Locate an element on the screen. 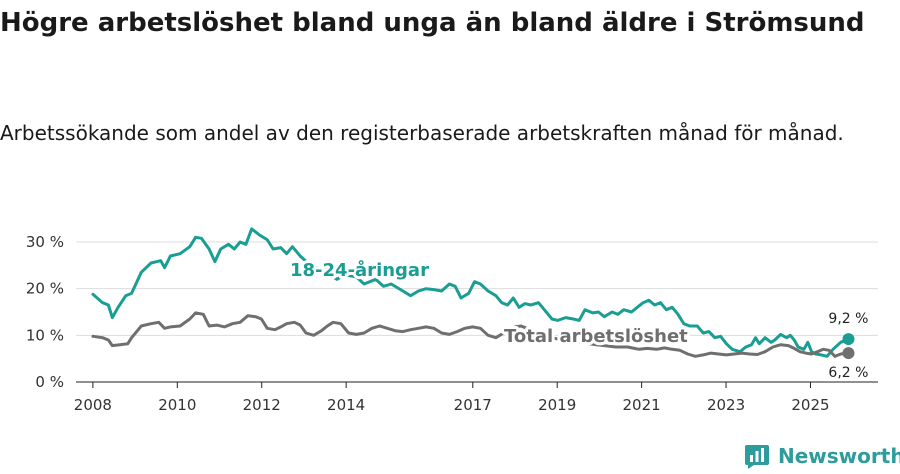  total-series-label: Total arbetslöshet is located at coordinates (596, 336).